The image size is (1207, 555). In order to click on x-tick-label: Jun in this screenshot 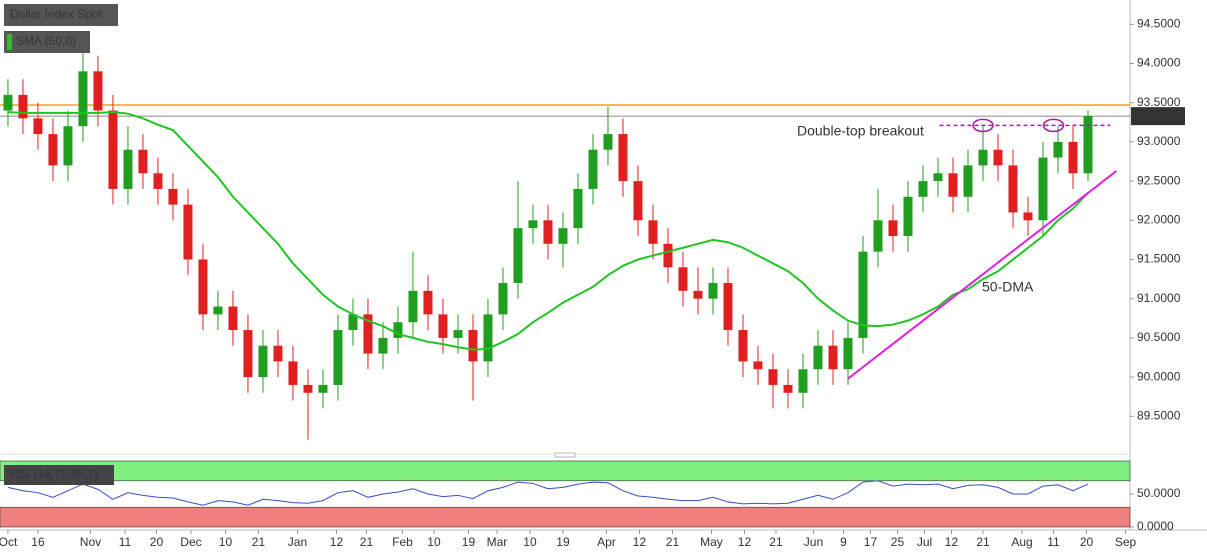, I will do `click(813, 542)`.